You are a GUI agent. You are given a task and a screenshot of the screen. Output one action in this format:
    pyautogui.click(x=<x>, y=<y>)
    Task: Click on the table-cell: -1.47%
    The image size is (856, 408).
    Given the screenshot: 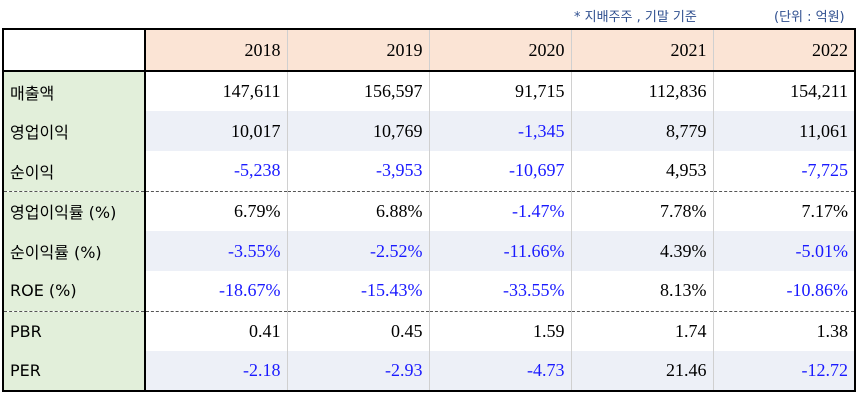 What is the action you would take?
    pyautogui.click(x=499, y=210)
    